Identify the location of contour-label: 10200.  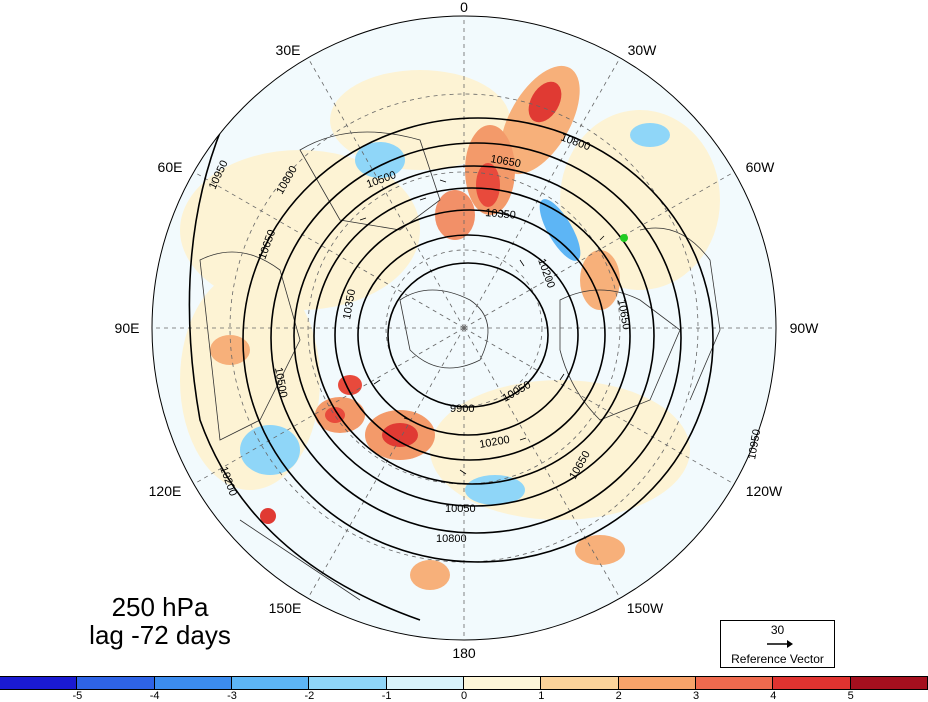
(494, 442).